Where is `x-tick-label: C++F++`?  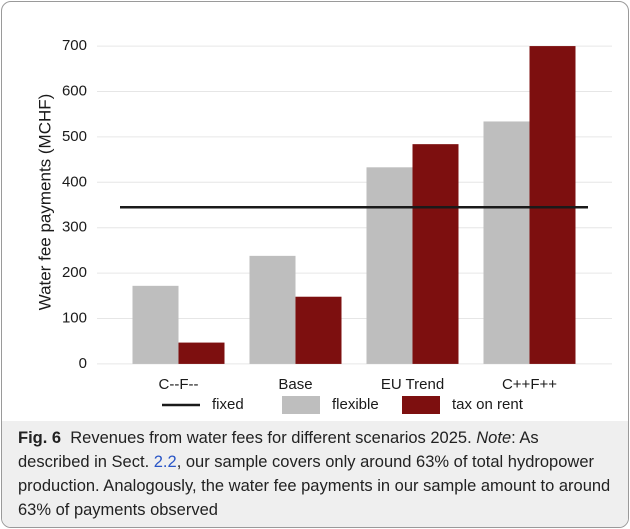 x-tick-label: C++F++ is located at coordinates (529, 384).